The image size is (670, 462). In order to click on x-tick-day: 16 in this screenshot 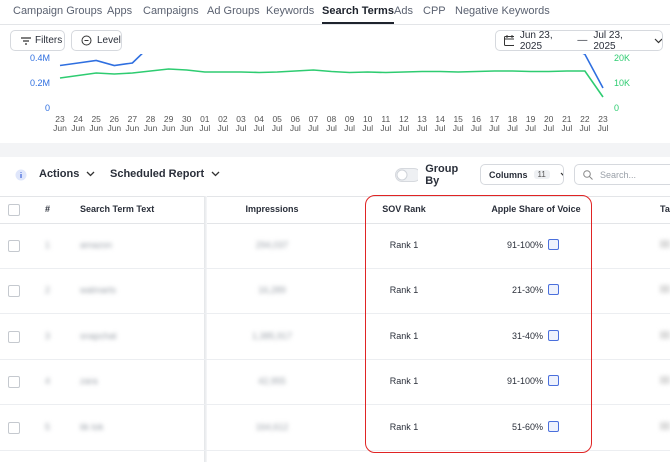, I will do `click(477, 119)`.